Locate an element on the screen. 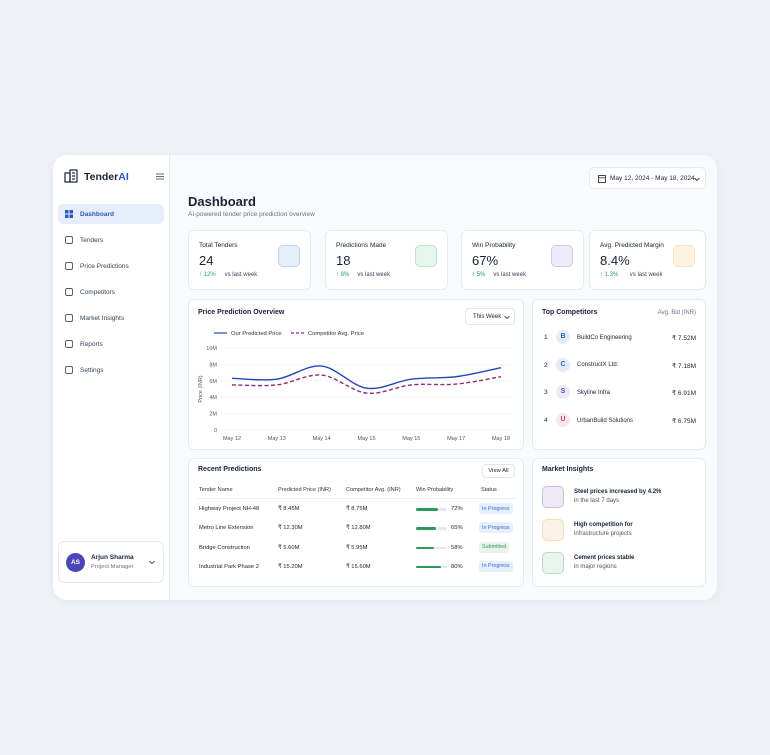 This screenshot has width=770, height=755. insight-detail: in major regions is located at coordinates (595, 567).